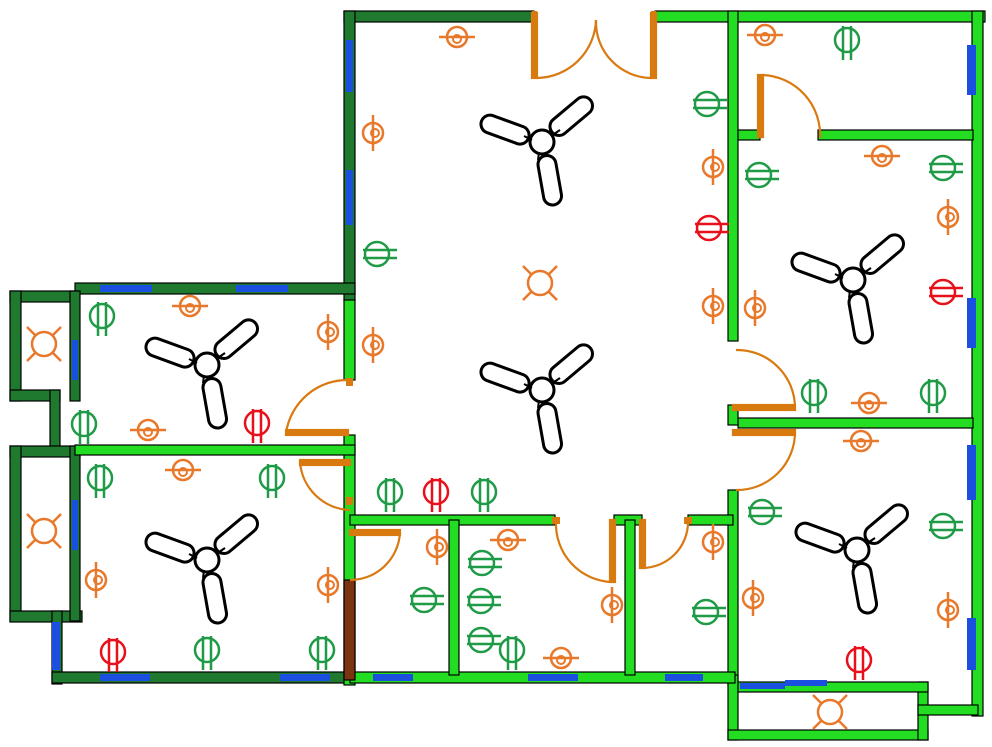 This screenshot has width=992, height=747. Describe the element at coordinates (349, 630) in the screenshot. I see `partition-wall` at that location.